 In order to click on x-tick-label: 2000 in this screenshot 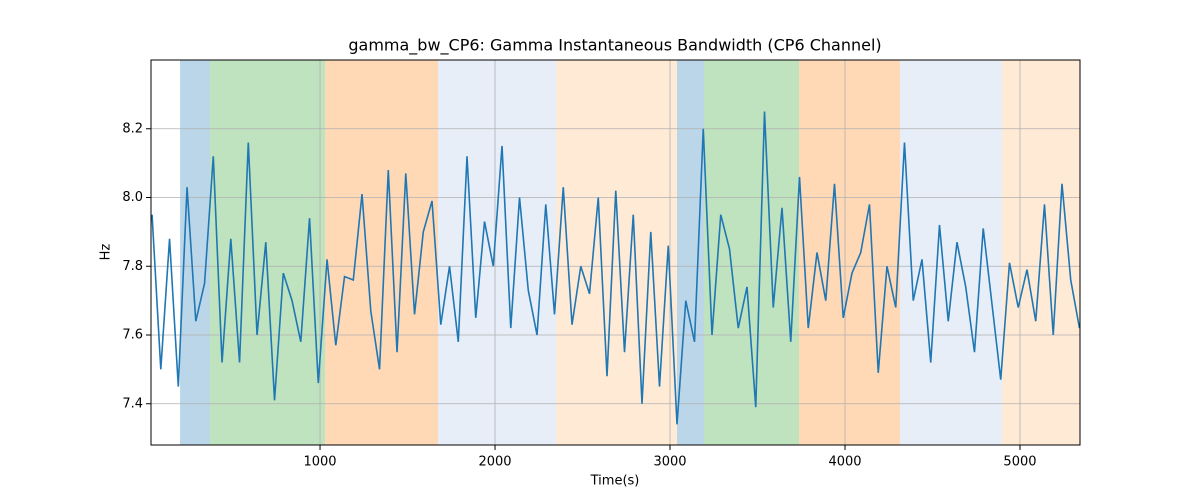, I will do `click(494, 462)`.